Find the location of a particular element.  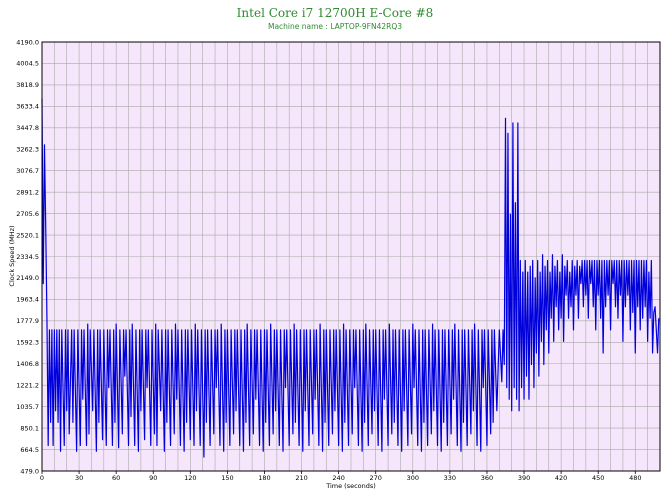

x-tick-label: 120 is located at coordinates (190, 478).